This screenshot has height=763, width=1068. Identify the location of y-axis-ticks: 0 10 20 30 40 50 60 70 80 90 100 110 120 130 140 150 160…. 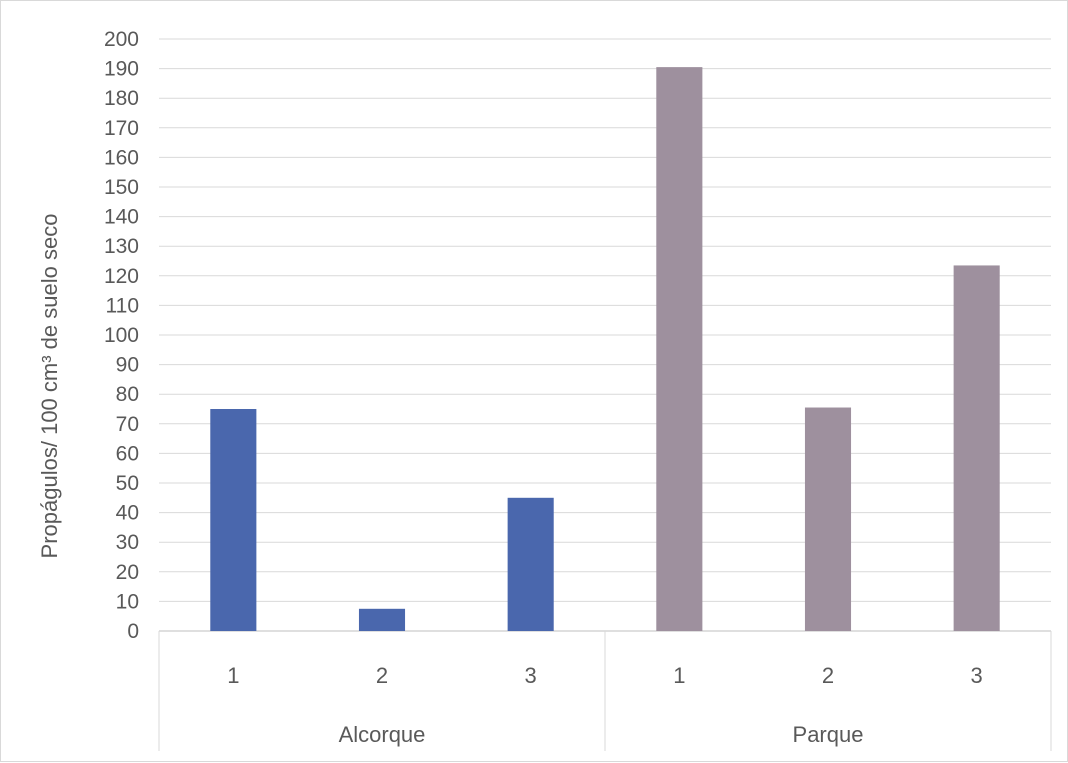
(121, 335).